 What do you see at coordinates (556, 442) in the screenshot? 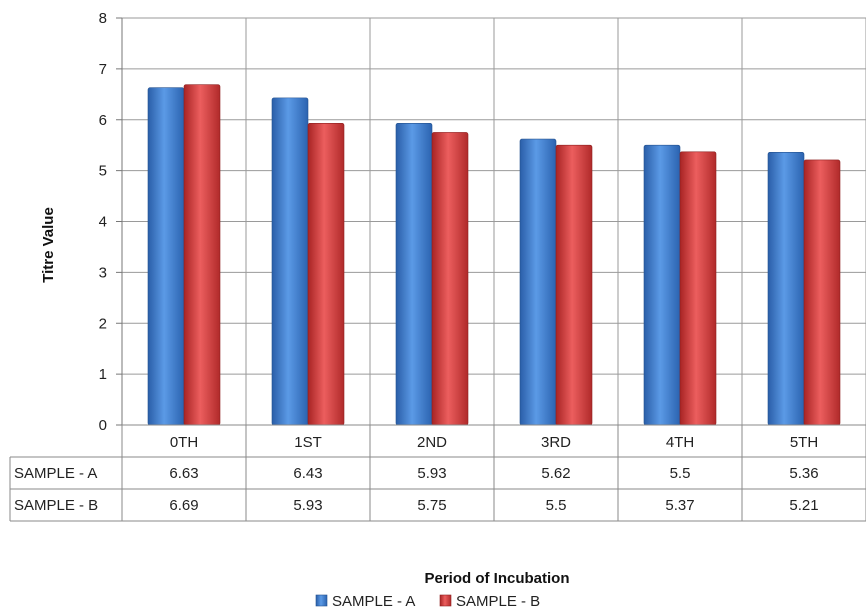
I see `x-tick-label: 3RD` at bounding box center [556, 442].